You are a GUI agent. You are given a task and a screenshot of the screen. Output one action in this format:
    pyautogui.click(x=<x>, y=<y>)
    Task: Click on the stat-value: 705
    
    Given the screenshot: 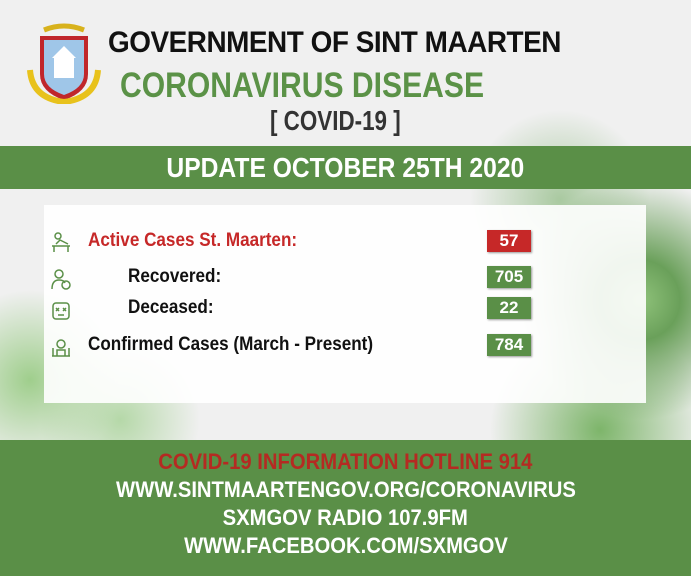 What is the action you would take?
    pyautogui.click(x=509, y=277)
    